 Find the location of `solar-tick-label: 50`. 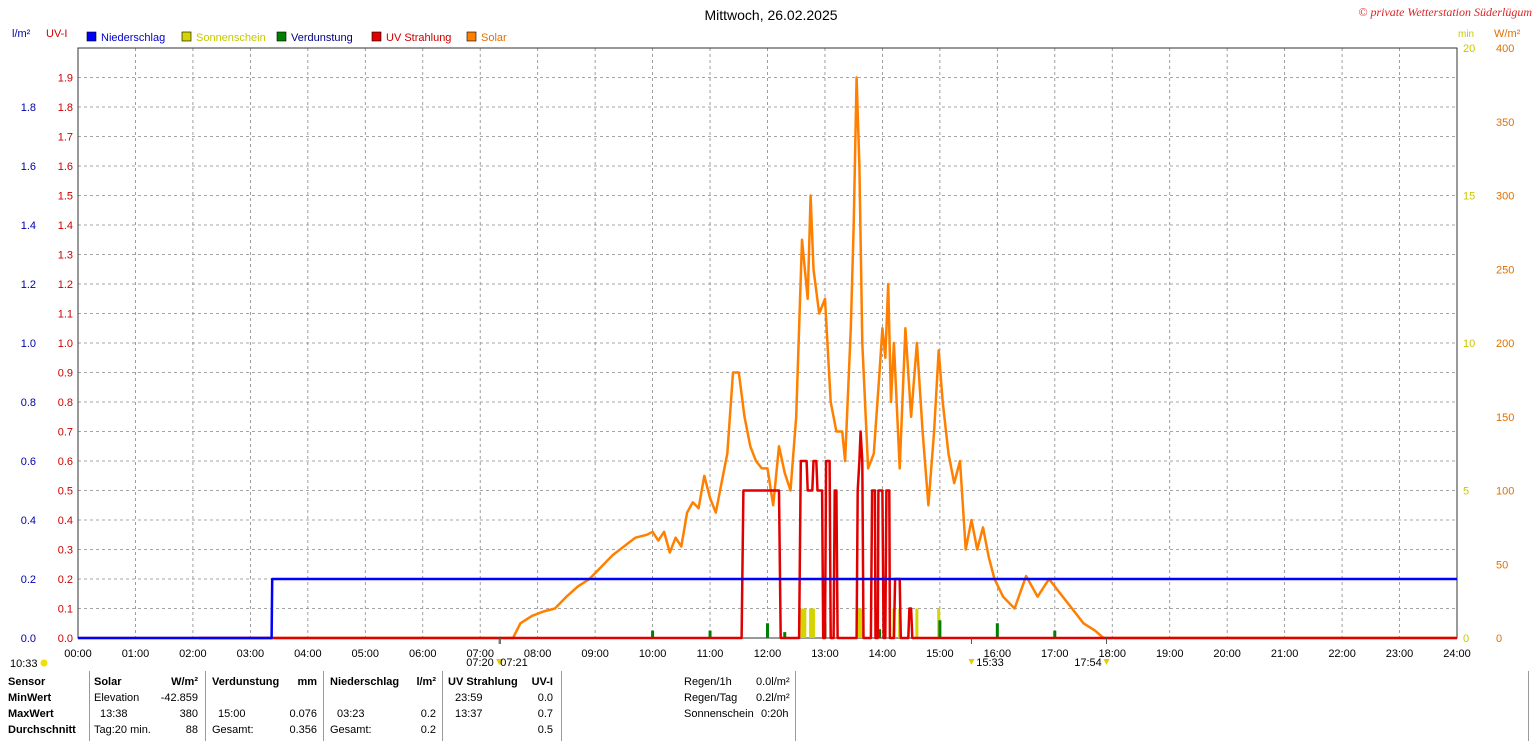

solar-tick-label: 50 is located at coordinates (1502, 565).